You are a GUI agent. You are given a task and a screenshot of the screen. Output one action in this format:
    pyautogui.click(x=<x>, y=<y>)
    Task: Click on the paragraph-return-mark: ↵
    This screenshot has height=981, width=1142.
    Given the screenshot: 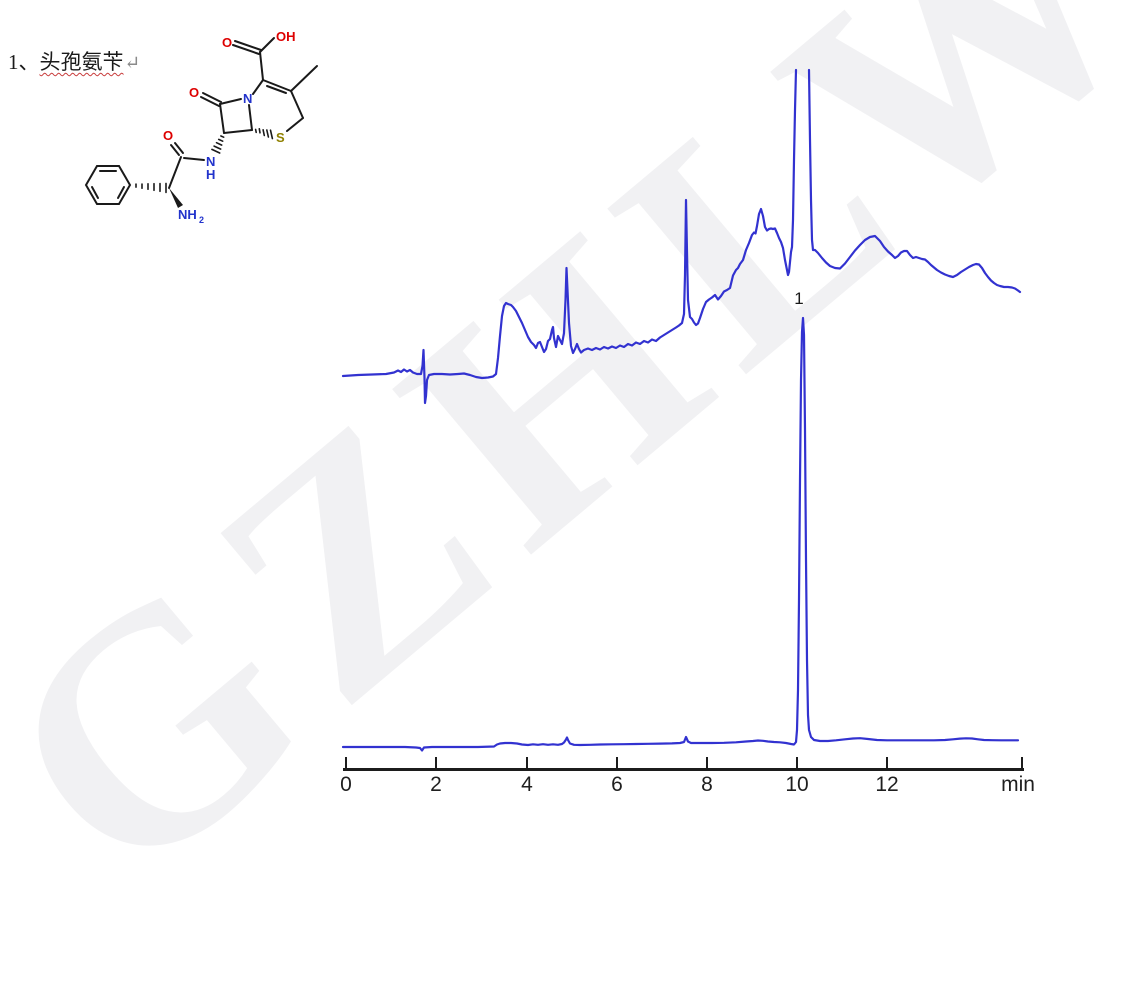 What is the action you would take?
    pyautogui.click(x=132, y=63)
    